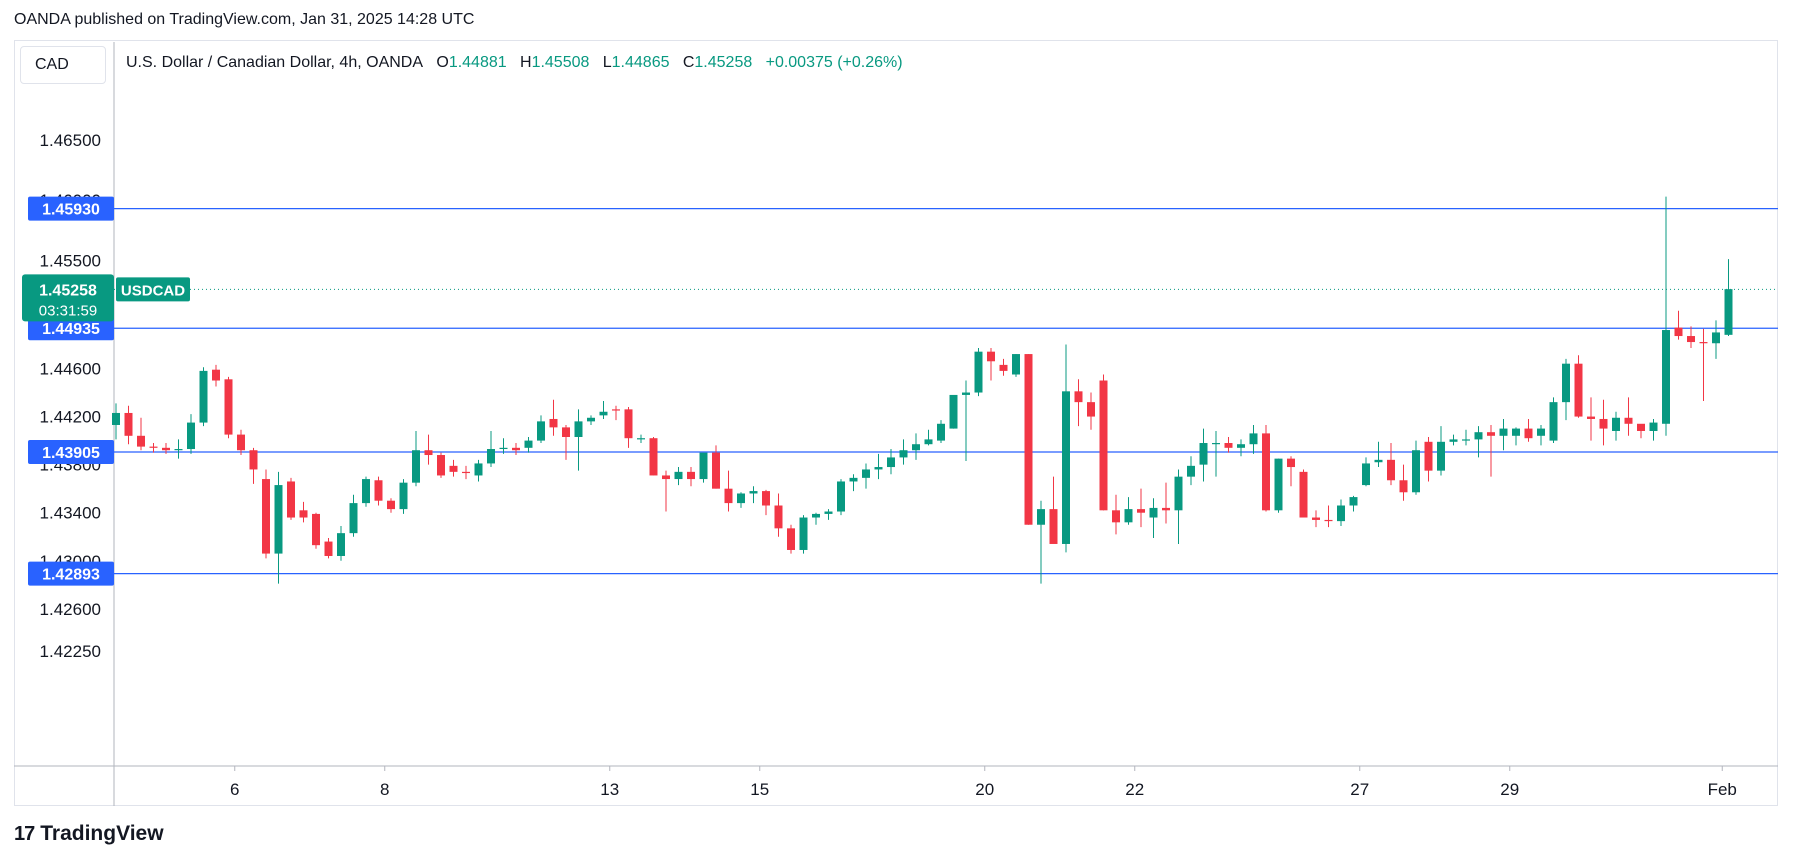 The height and width of the screenshot is (861, 1793). Describe the element at coordinates (1722, 789) in the screenshot. I see `x-tick-label: Feb` at that location.